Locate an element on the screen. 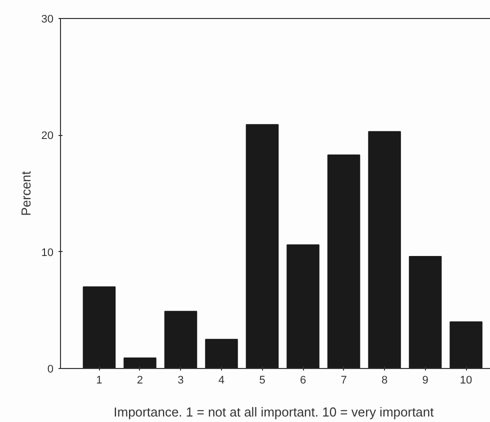  y-tick-label: 30 is located at coordinates (47, 20).